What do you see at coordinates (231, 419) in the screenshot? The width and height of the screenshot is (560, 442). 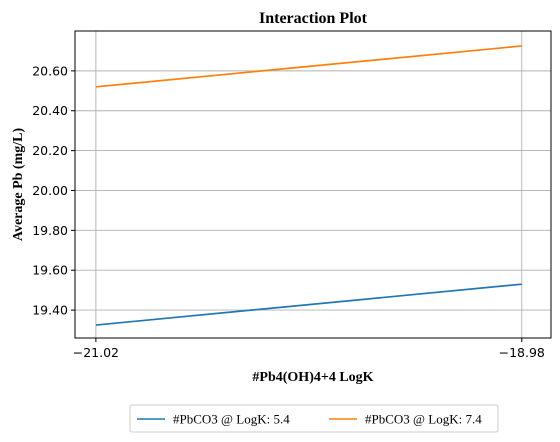 I see `legend-label-series-1: #PbCO3 @ LogK: 5.4` at bounding box center [231, 419].